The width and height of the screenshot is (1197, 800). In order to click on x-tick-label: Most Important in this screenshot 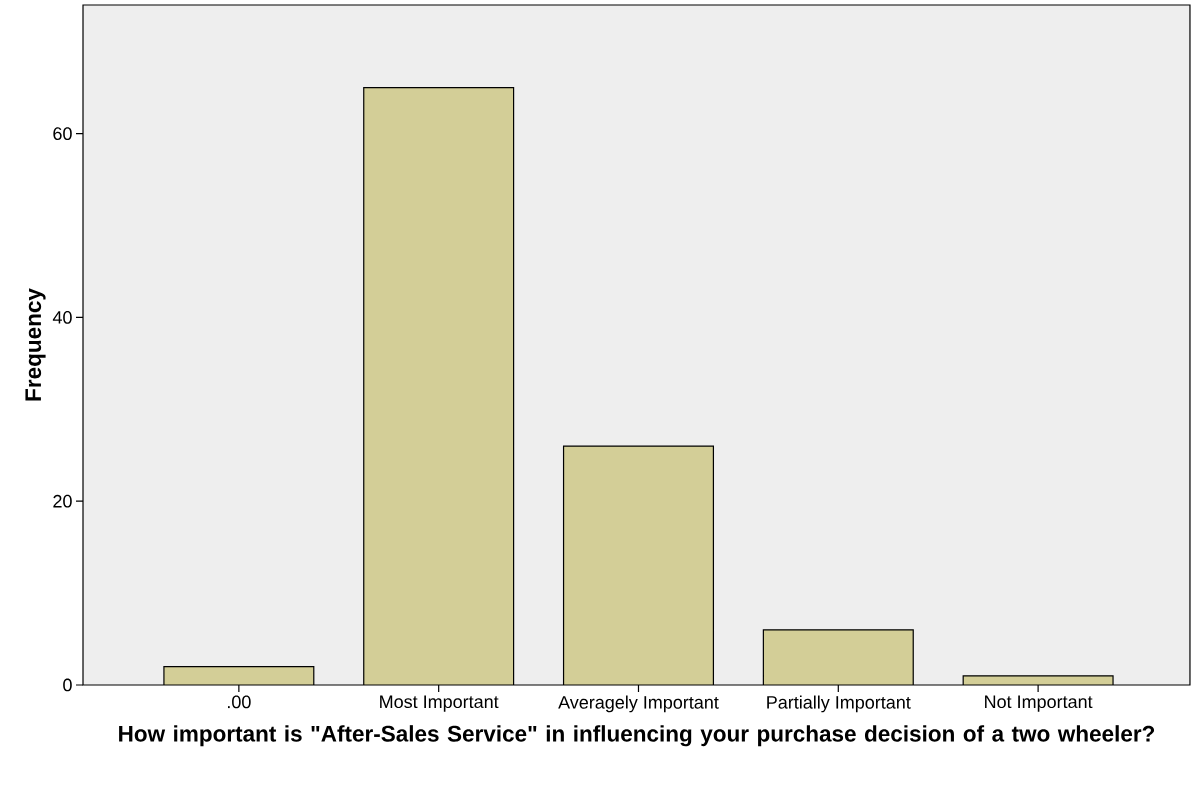, I will do `click(439, 703)`.